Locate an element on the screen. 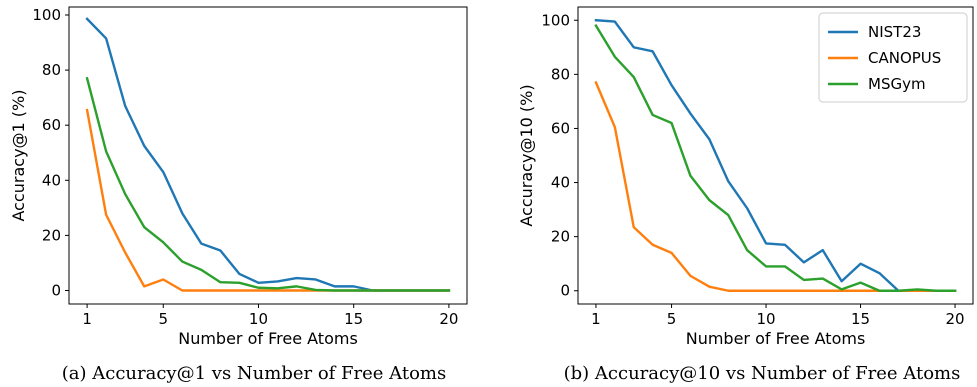 This screenshot has height=387, width=977. chart-caption: (b) Accuracy@10 vs Number of Free Atoms is located at coordinates (762, 373).